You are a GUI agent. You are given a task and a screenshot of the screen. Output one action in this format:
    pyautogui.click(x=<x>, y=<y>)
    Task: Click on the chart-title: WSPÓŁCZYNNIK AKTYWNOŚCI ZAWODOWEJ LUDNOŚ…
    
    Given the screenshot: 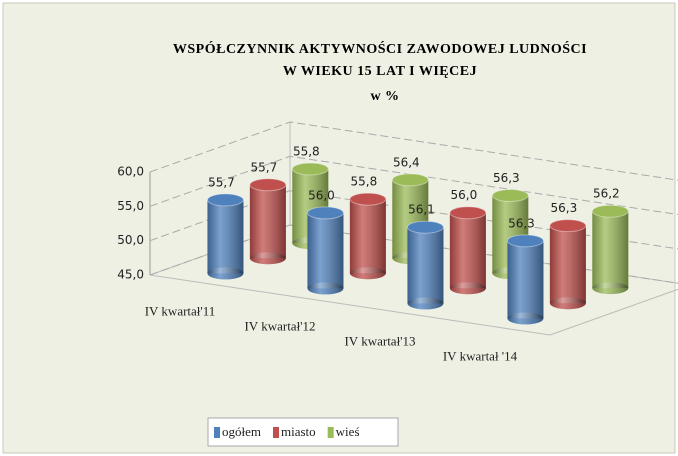 What is the action you would take?
    pyautogui.click(x=380, y=48)
    